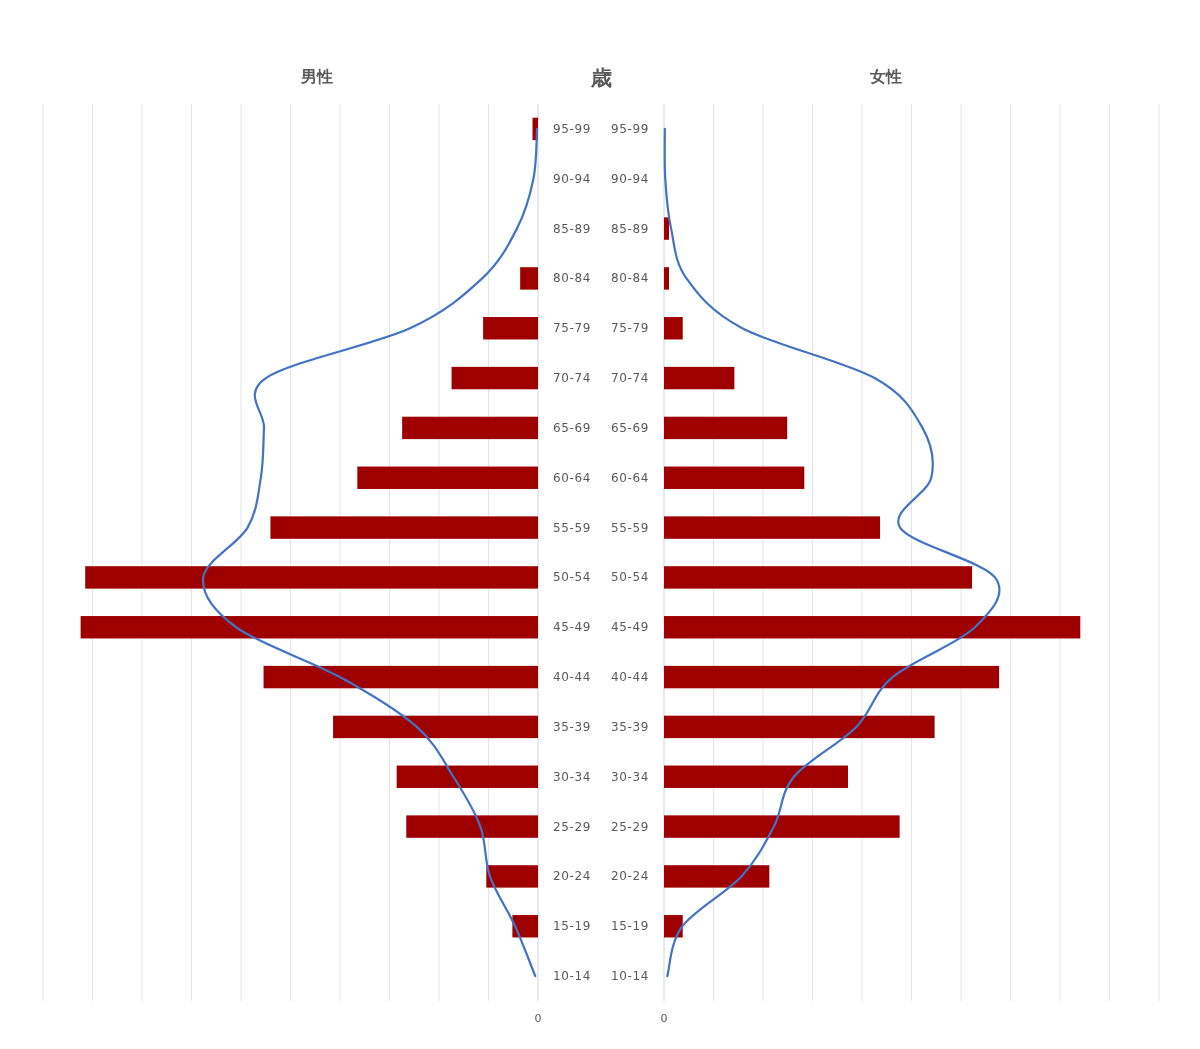 The width and height of the screenshot is (1200, 1049). Describe the element at coordinates (885, 76) in the screenshot. I see `chart-title: 女性` at that location.